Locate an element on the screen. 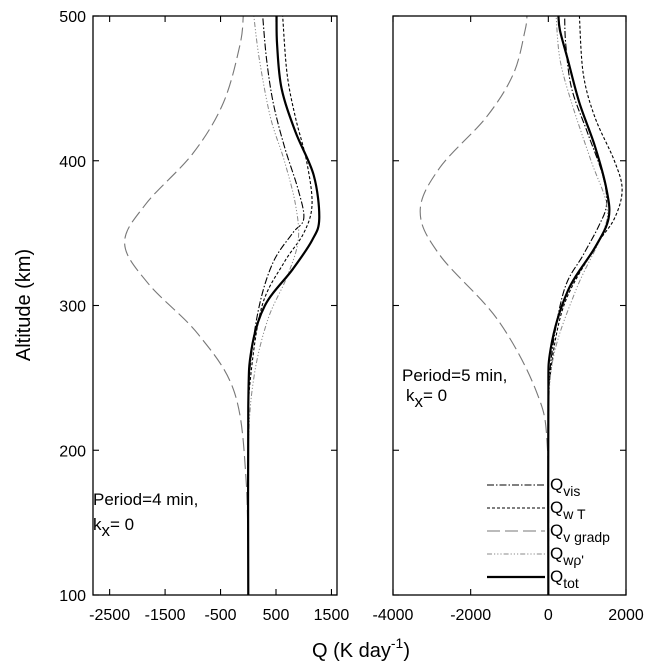 This screenshot has height=664, width=666. panel-1-annotation-period: Period=4 min, is located at coordinates (145, 499).